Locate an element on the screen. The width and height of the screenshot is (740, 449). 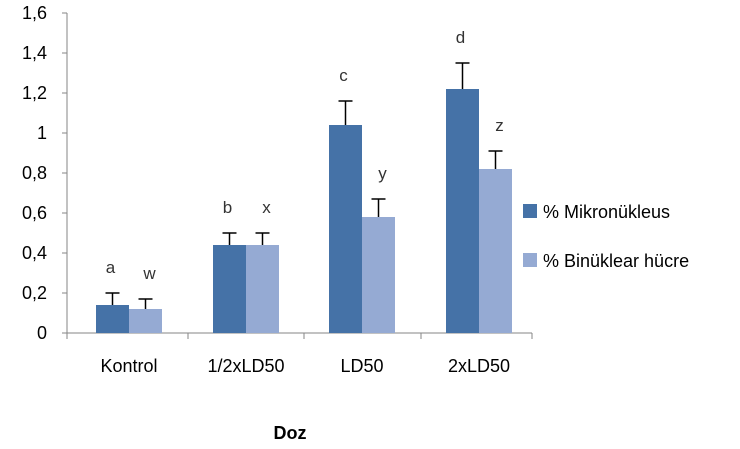
significance-letter: x is located at coordinates (266, 207).